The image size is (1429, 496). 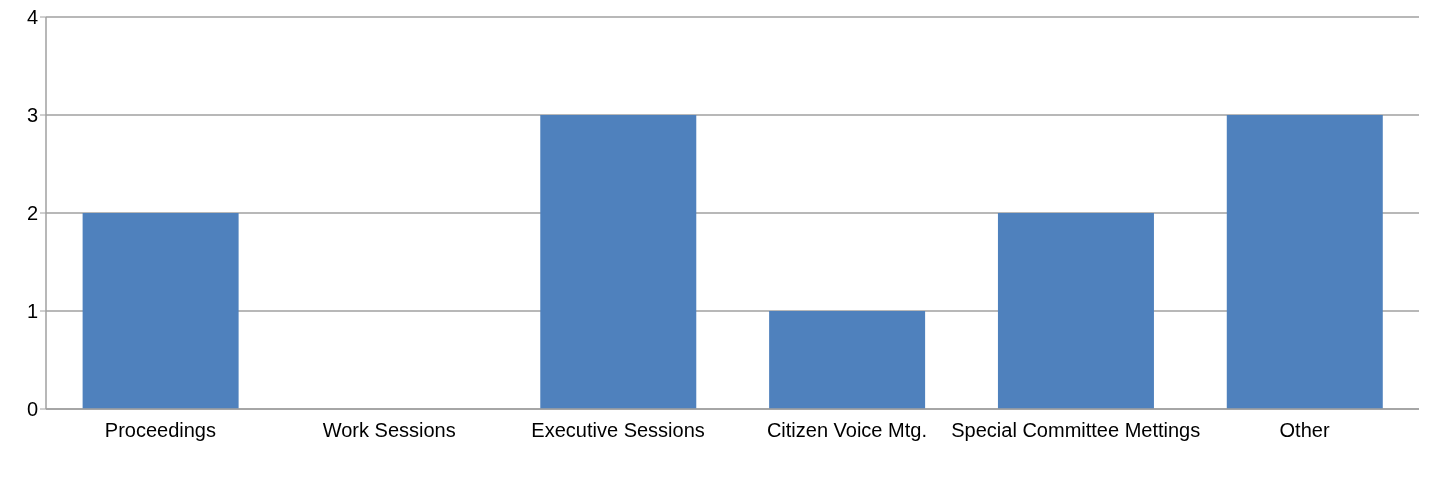 What do you see at coordinates (618, 430) in the screenshot?
I see `x-tick-label: Executive Sessions` at bounding box center [618, 430].